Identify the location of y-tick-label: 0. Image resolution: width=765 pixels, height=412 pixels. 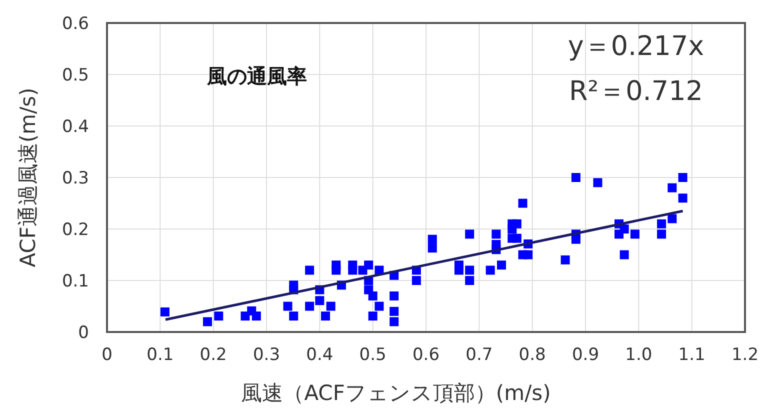
(83, 333).